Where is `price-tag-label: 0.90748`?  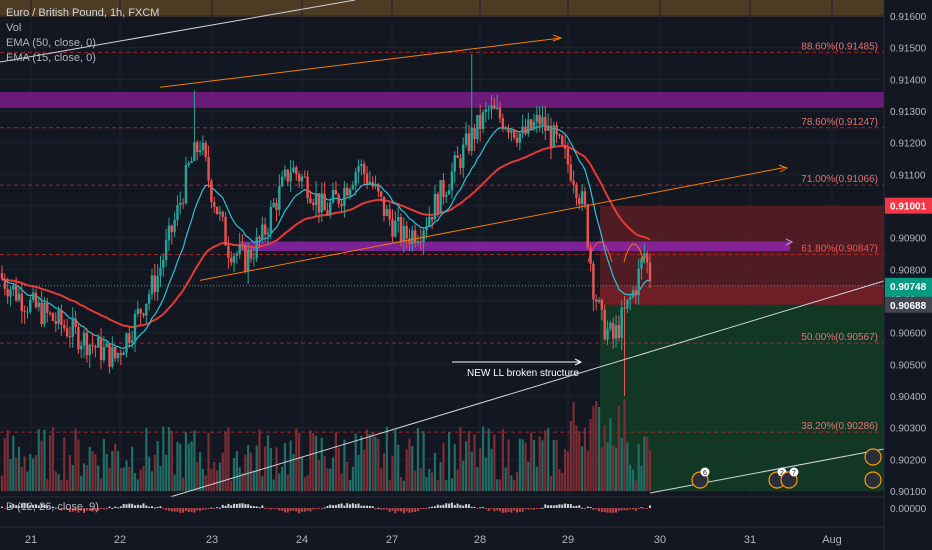 price-tag-label: 0.90748 is located at coordinates (908, 287).